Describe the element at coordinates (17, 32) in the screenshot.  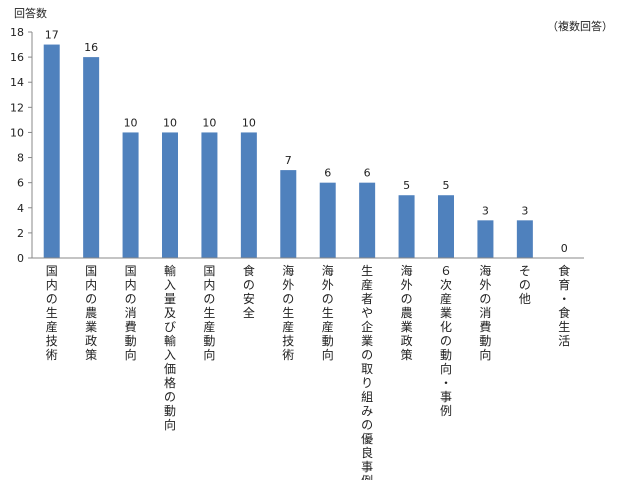
I see `y-tick-label: 18` at that location.